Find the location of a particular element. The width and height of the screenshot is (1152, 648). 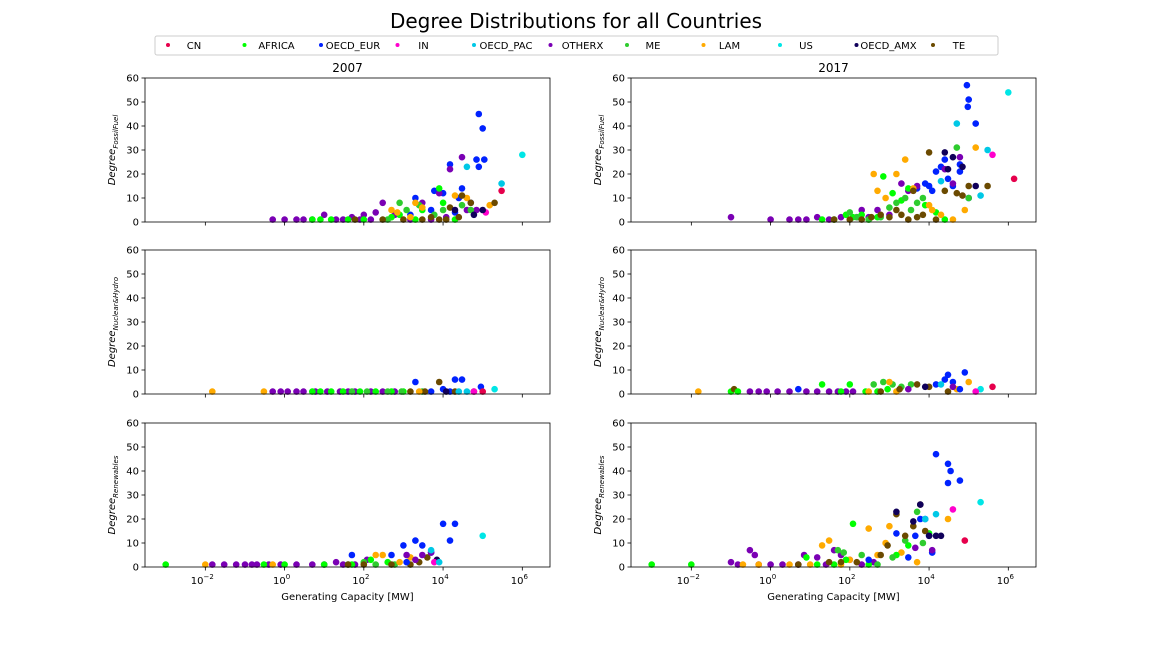

y-tick-label: 10 is located at coordinates (132, 371).